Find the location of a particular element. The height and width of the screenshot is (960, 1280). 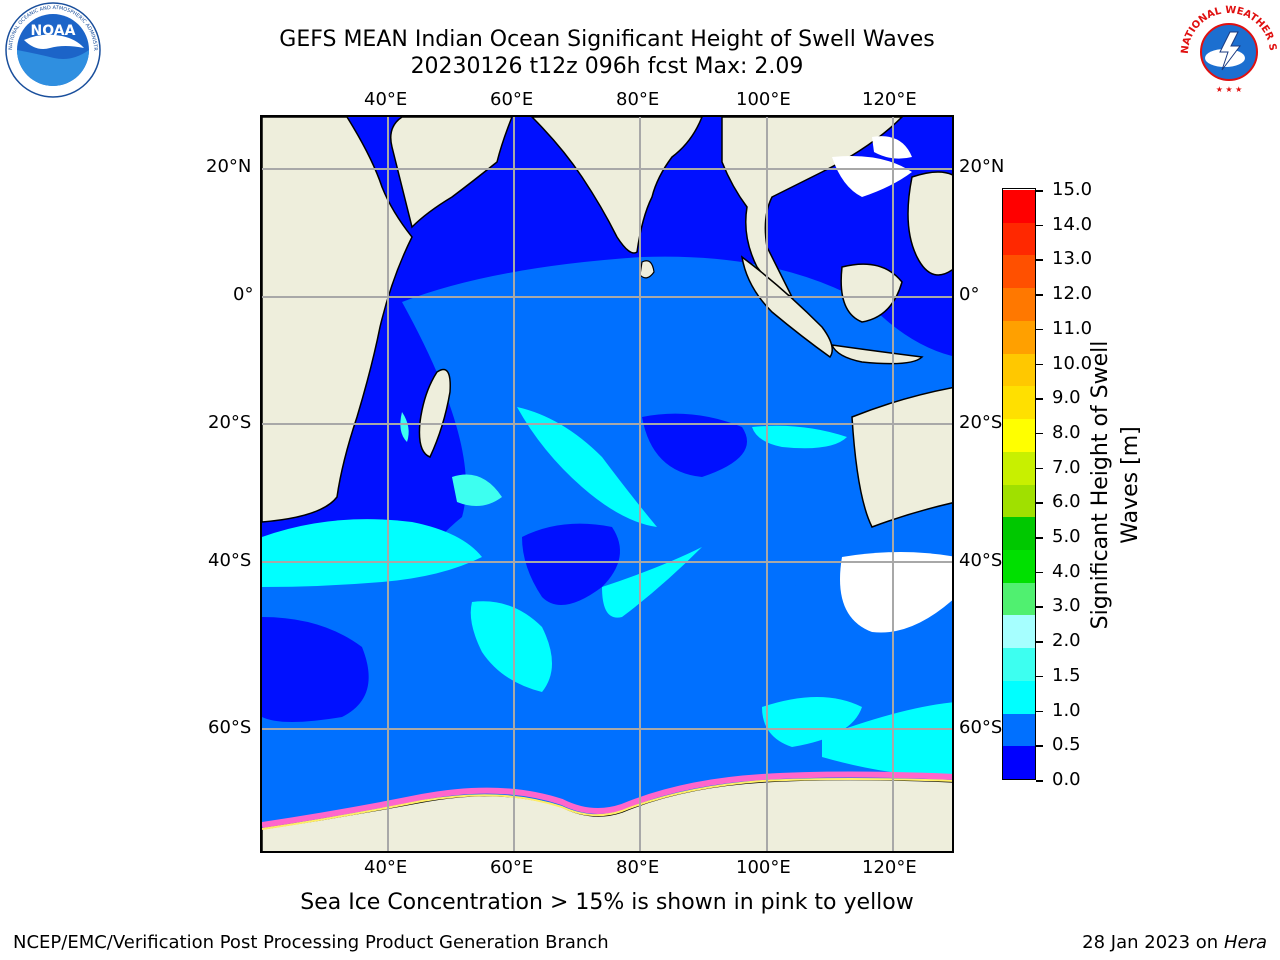

colorbar-tick-label: 12.0 is located at coordinates (1072, 294).